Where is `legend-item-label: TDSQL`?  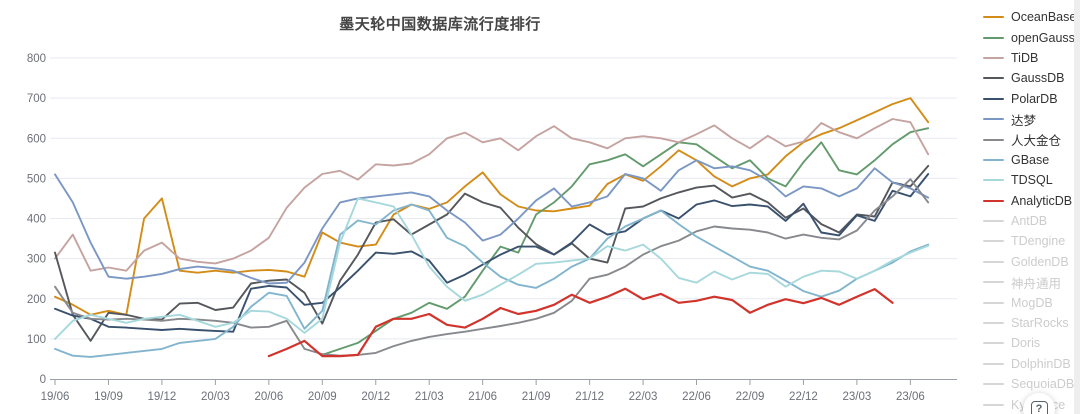 legend-item-label: TDSQL is located at coordinates (1032, 180).